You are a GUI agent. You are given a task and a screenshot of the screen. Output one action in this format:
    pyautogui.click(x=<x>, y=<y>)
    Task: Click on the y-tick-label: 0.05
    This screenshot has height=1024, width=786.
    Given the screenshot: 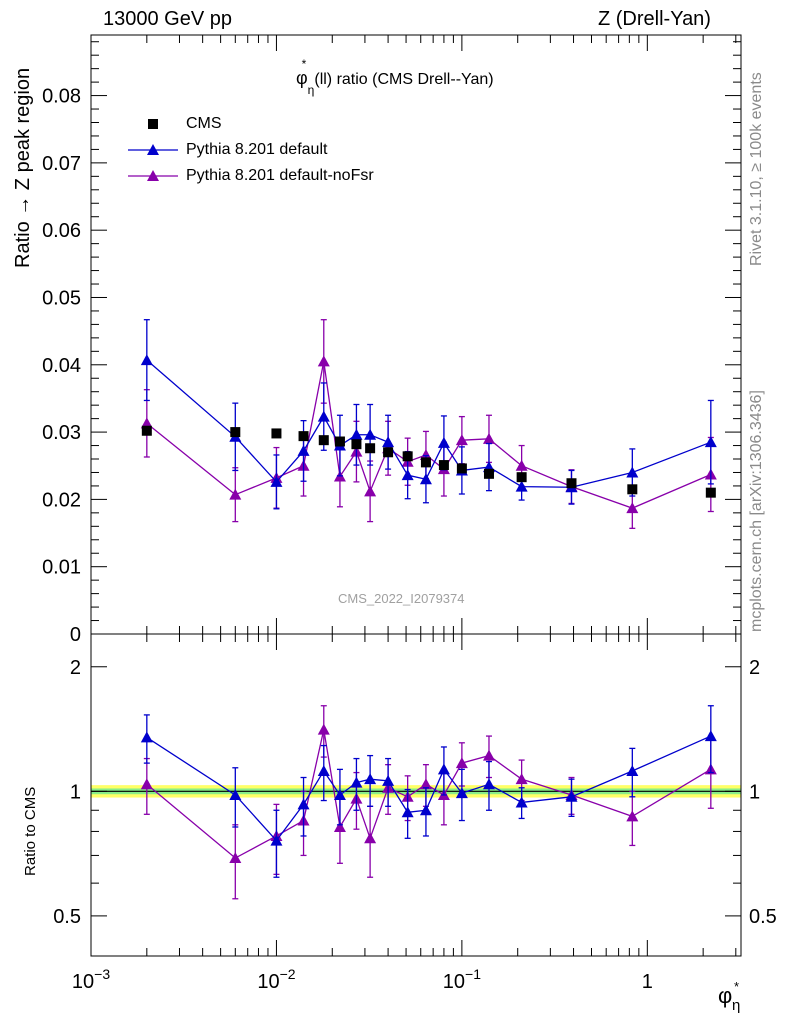 What is the action you would take?
    pyautogui.click(x=61, y=298)
    